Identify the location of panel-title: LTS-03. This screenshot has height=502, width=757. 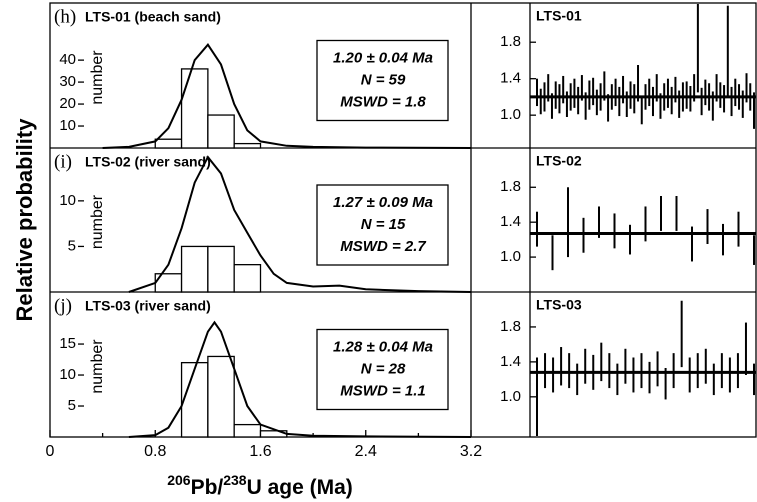
(559, 305).